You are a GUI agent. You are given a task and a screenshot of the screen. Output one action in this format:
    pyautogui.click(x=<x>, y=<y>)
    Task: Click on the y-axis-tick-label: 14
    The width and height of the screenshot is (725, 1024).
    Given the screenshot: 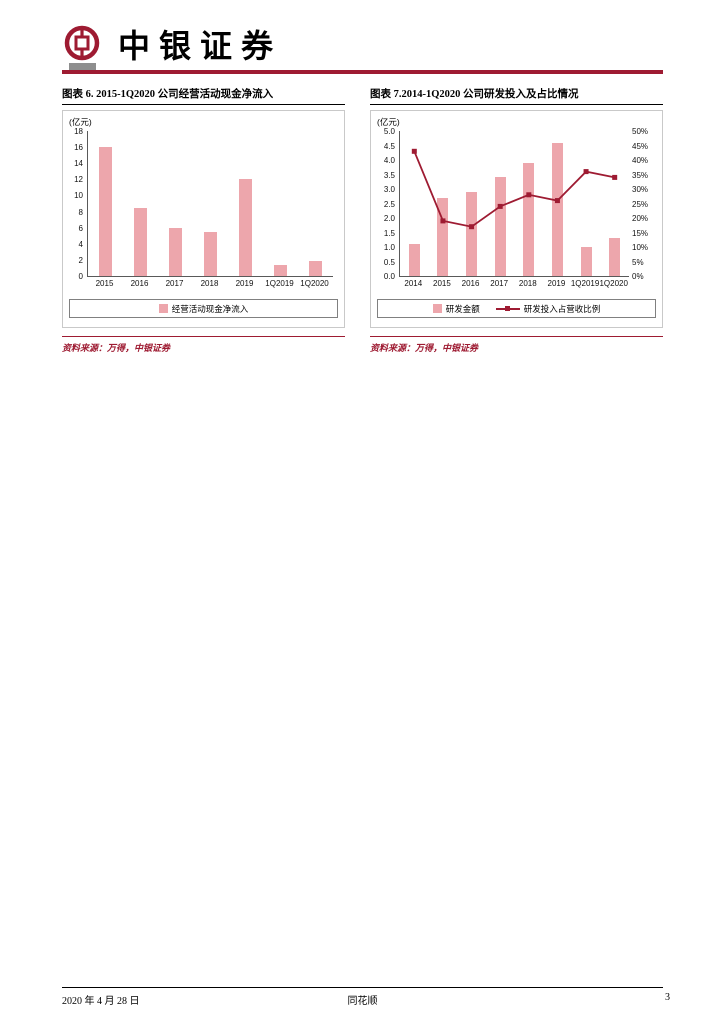 What is the action you would take?
    pyautogui.click(x=78, y=164)
    